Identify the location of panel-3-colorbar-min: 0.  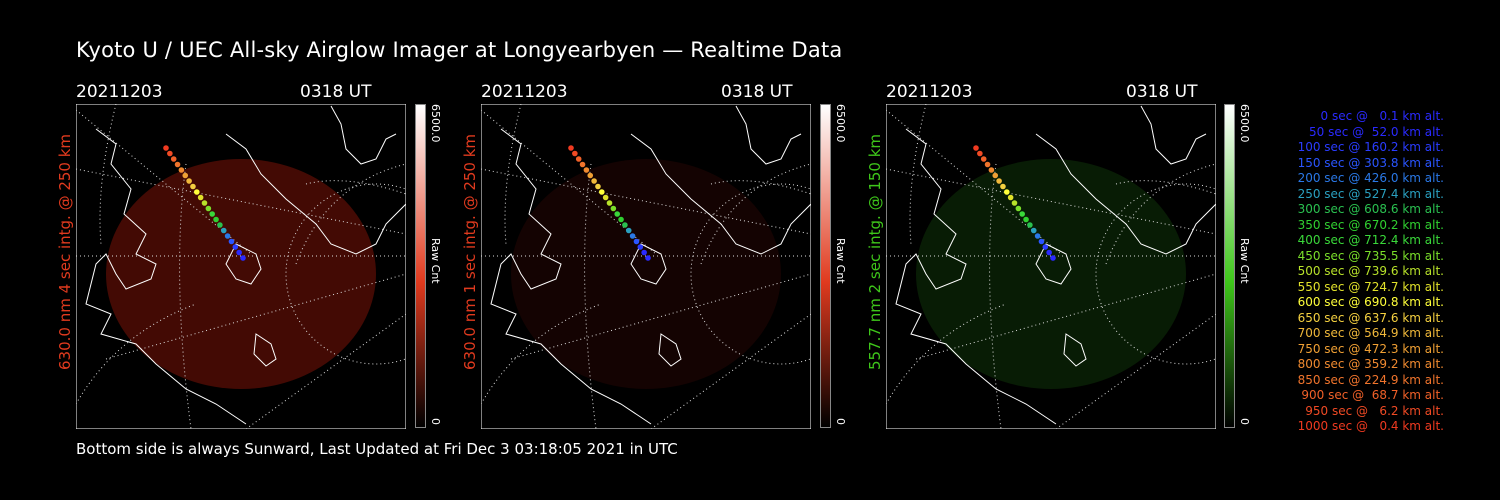
(1244, 421).